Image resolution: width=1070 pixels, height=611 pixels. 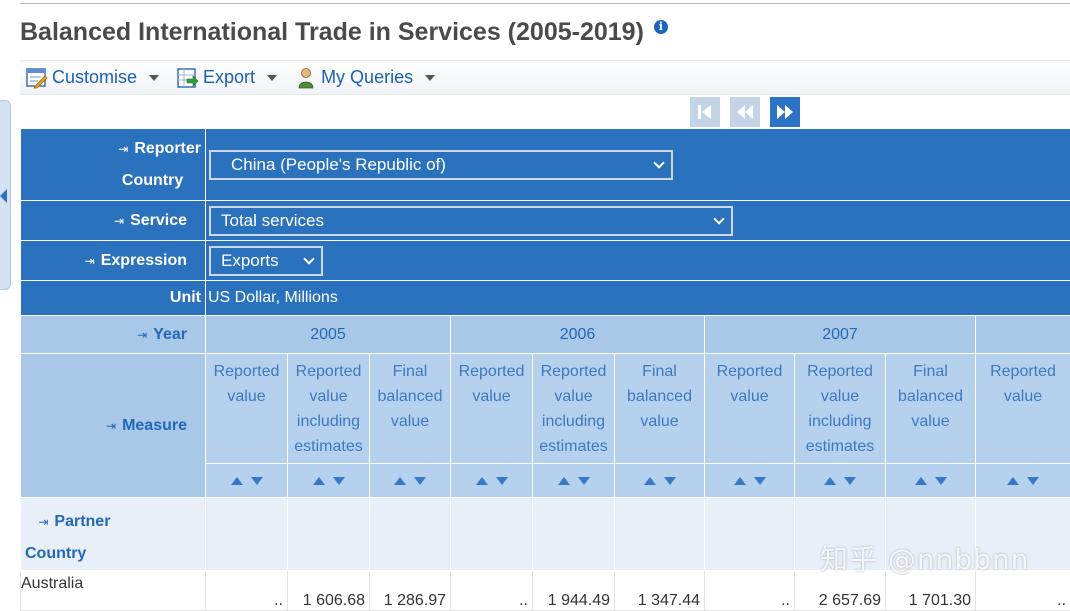 What do you see at coordinates (660, 591) in the screenshot?
I see `table-cell: 1 347.44` at bounding box center [660, 591].